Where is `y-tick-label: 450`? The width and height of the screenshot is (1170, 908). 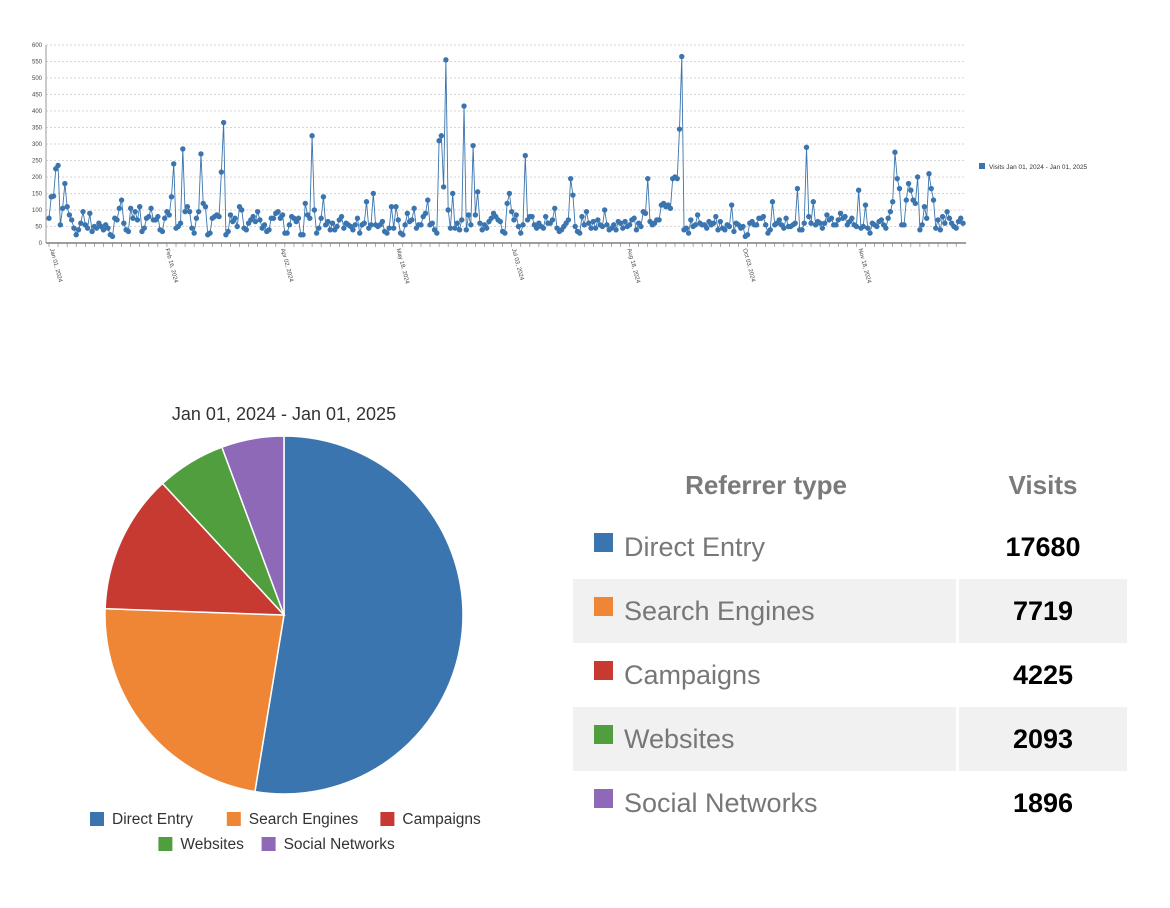 y-tick-label: 450 is located at coordinates (37, 96).